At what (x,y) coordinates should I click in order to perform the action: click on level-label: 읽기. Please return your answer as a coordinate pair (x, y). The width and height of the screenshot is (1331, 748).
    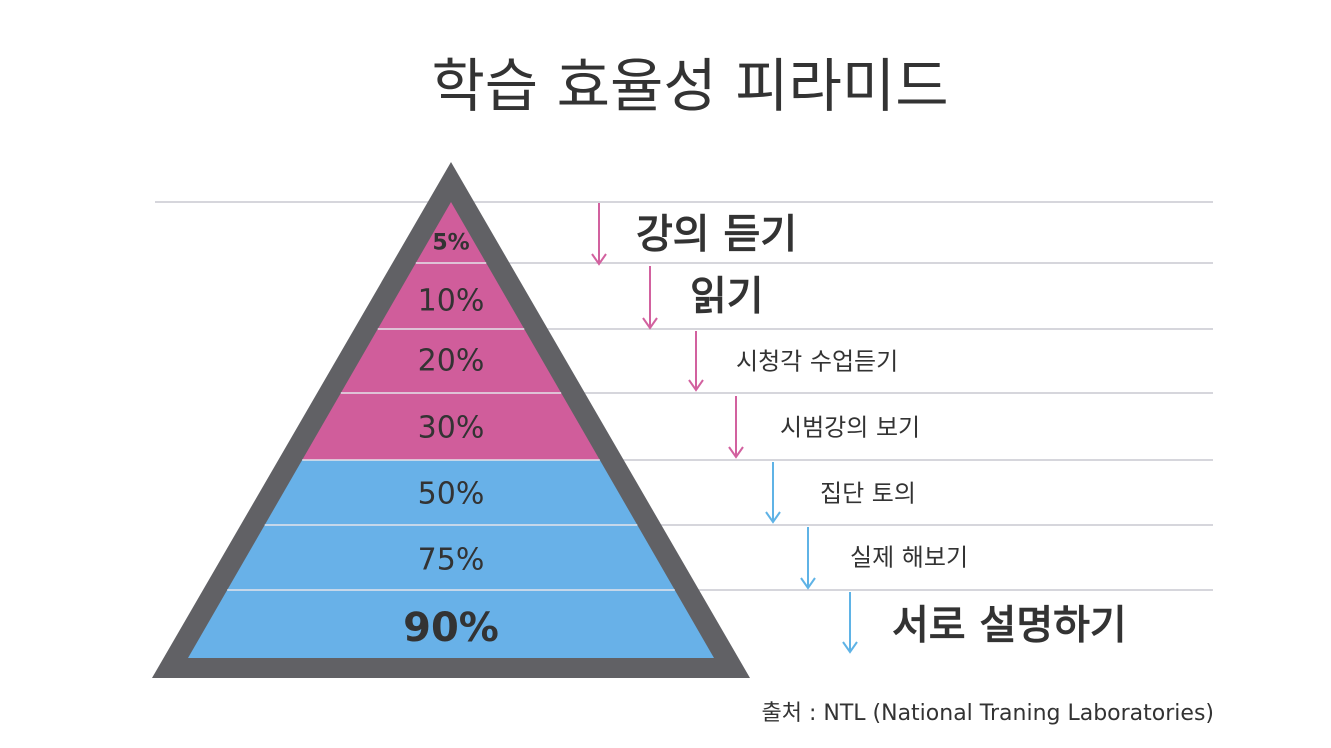
    Looking at the image, I should click on (727, 296).